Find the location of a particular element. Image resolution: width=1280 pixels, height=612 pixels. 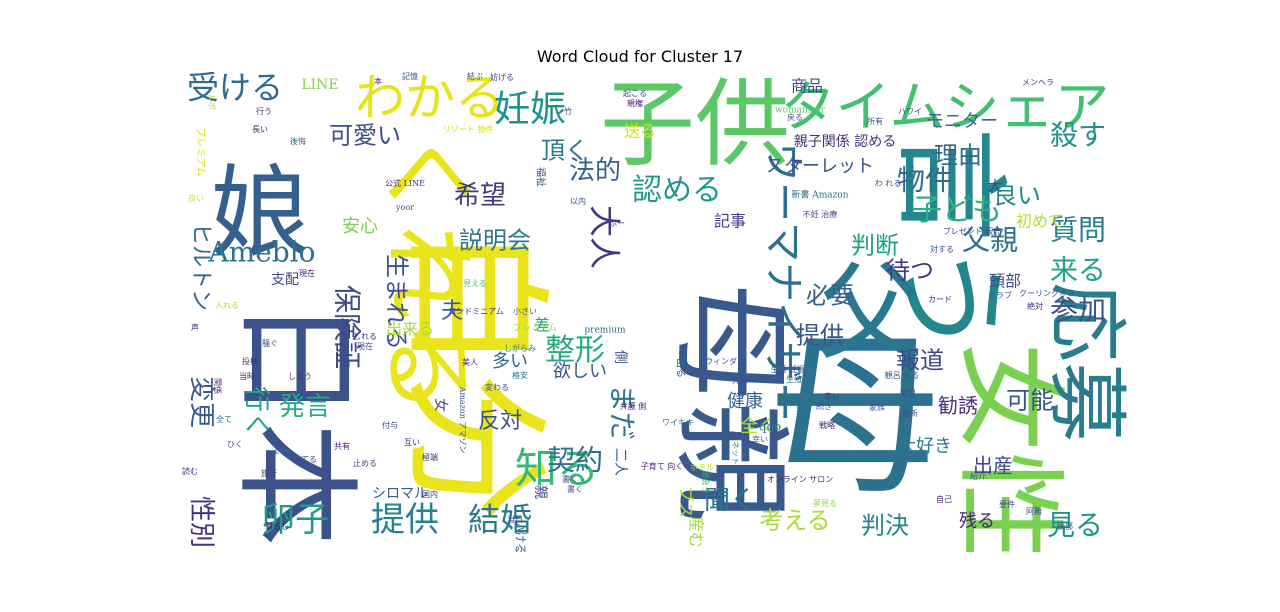

word-128: しまう is located at coordinates (300, 376).